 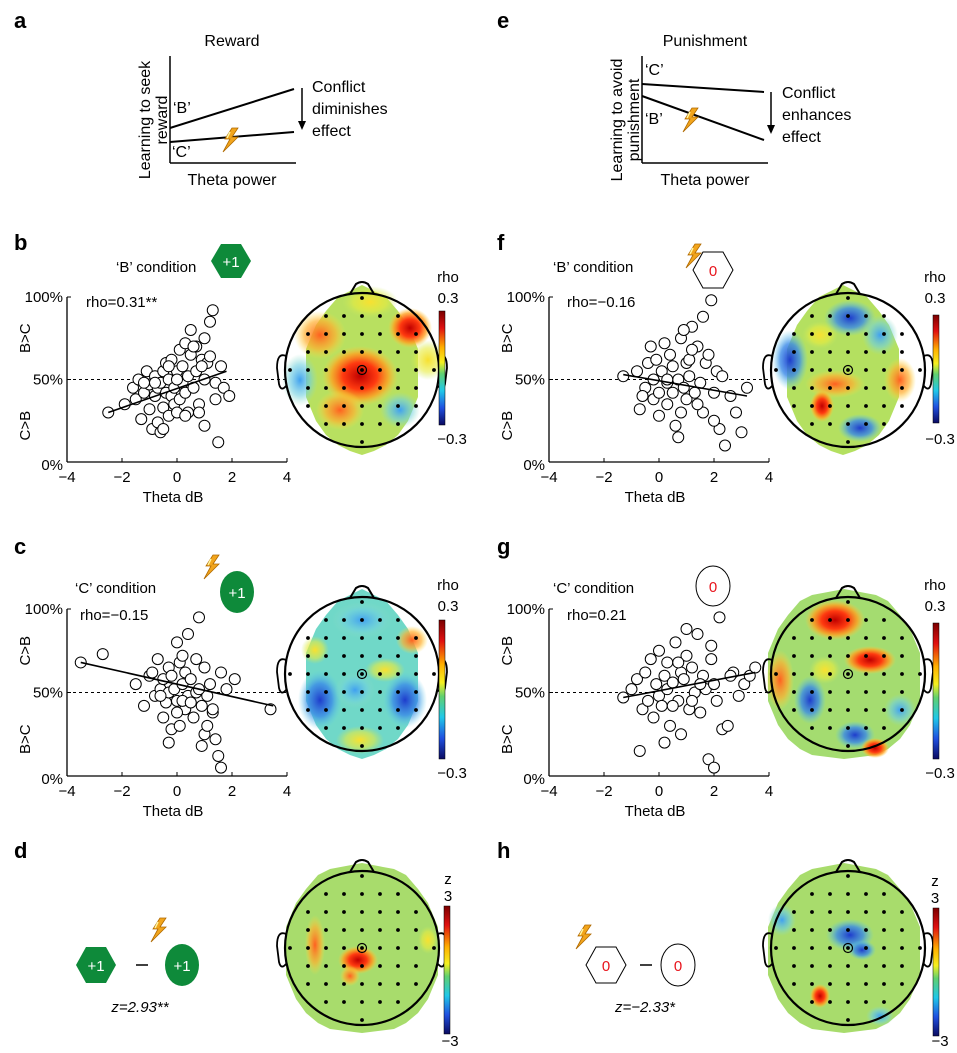 I want to click on head-outline, so click(x=362, y=948).